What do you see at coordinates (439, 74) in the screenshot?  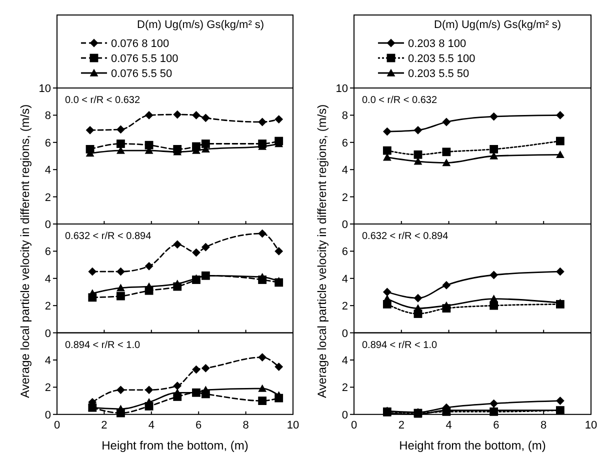 I see `legend-label: 0.203 5.5 50` at bounding box center [439, 74].